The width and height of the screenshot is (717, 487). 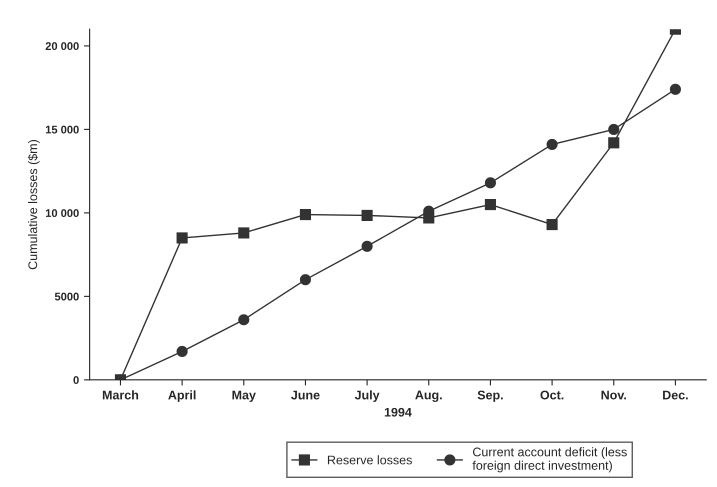 I want to click on x-tick-label: Aug., so click(x=428, y=396).